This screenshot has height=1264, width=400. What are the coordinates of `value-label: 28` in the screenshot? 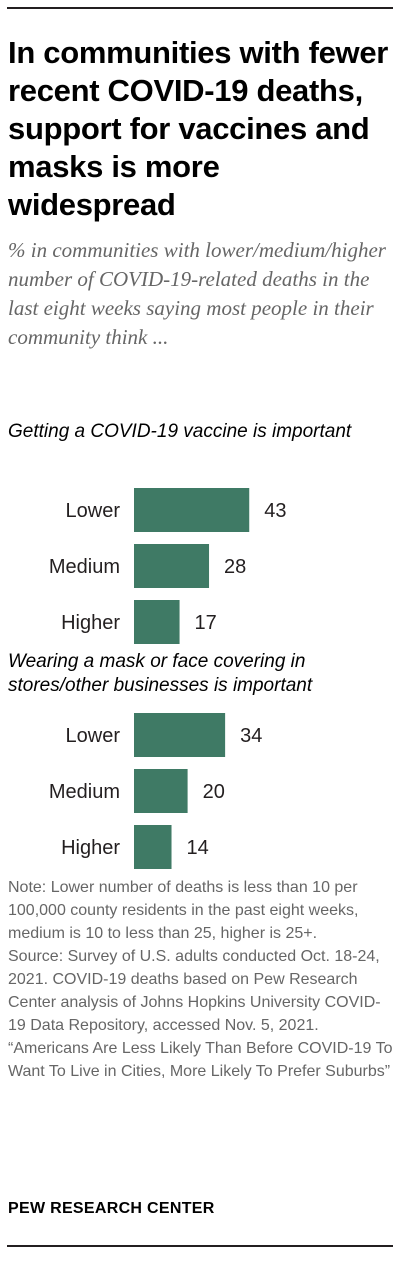 It's located at (235, 567).